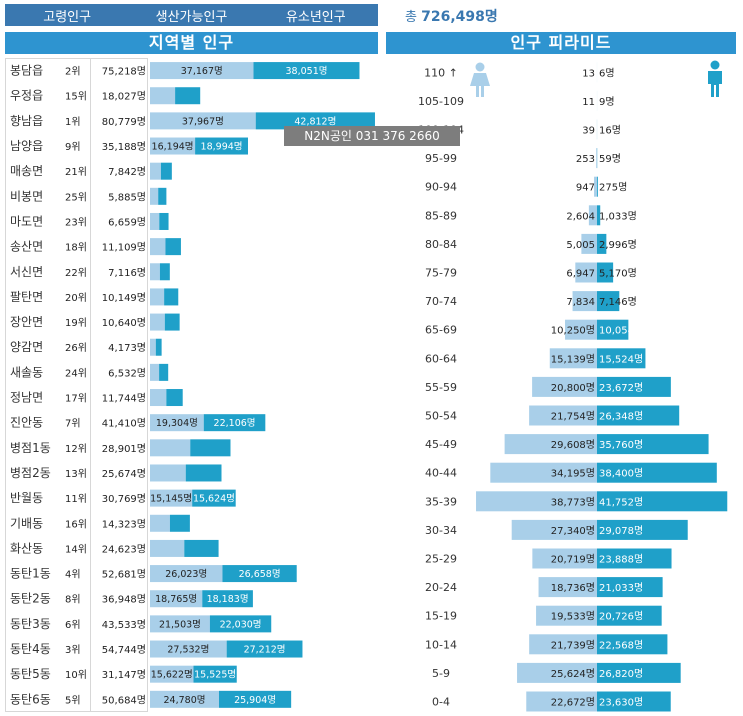  Describe the element at coordinates (573, 645) in the screenshot. I see `pyramid-female-label: 21,739명` at that location.